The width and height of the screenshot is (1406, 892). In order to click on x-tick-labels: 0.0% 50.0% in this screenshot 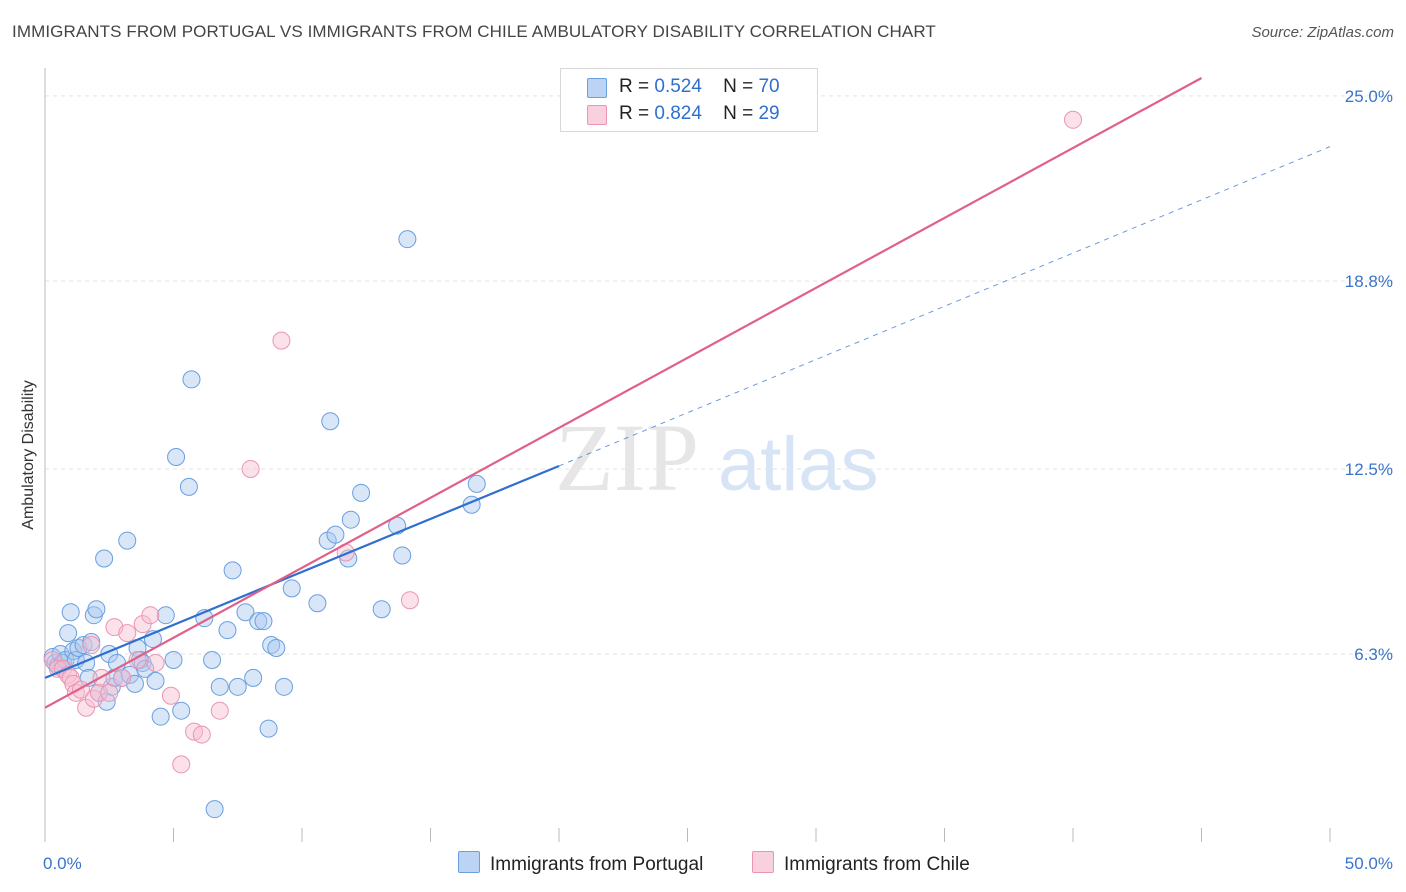, I will do `click(718, 863)`.